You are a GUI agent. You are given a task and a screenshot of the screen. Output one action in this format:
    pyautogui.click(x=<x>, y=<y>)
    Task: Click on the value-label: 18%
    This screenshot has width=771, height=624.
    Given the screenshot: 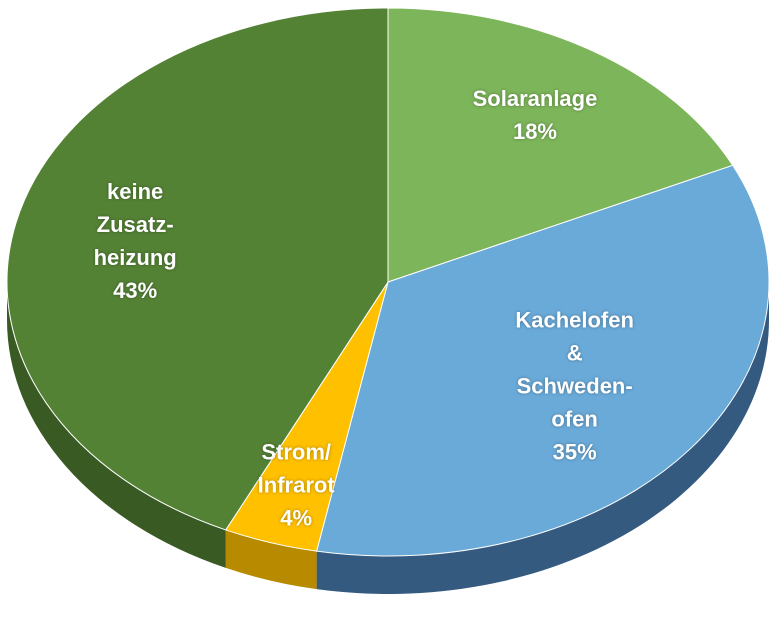 What is the action you would take?
    pyautogui.click(x=534, y=132)
    